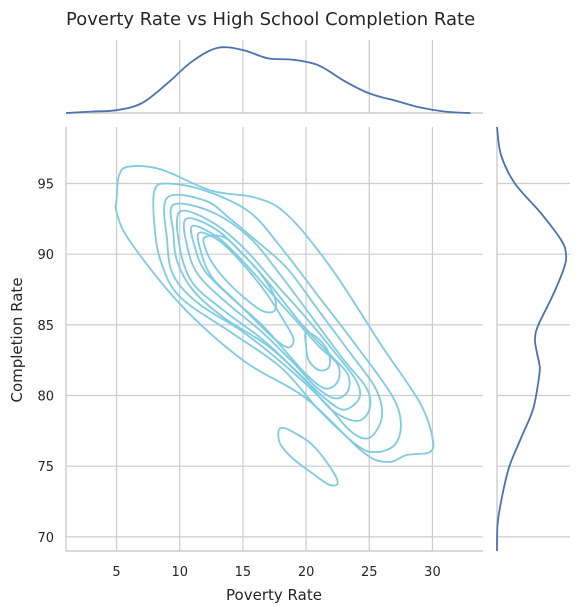 This screenshot has height=614, width=578. I want to click on x-tick-label: 5, so click(116, 572).